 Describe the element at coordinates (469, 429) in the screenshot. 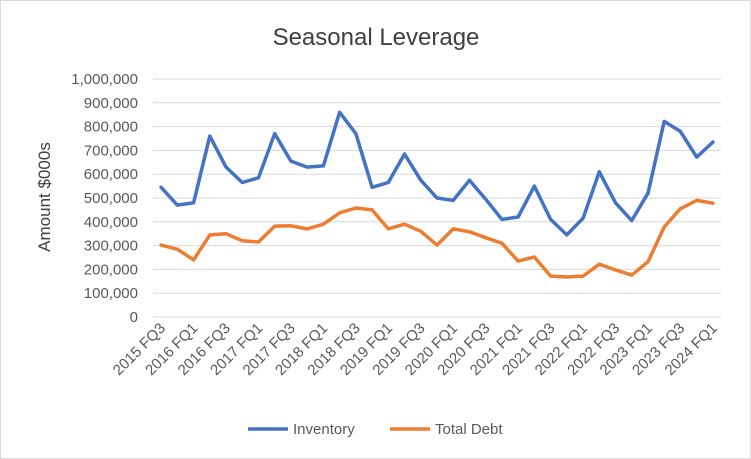

I see `legend-label-total-debt: Total Debt` at that location.